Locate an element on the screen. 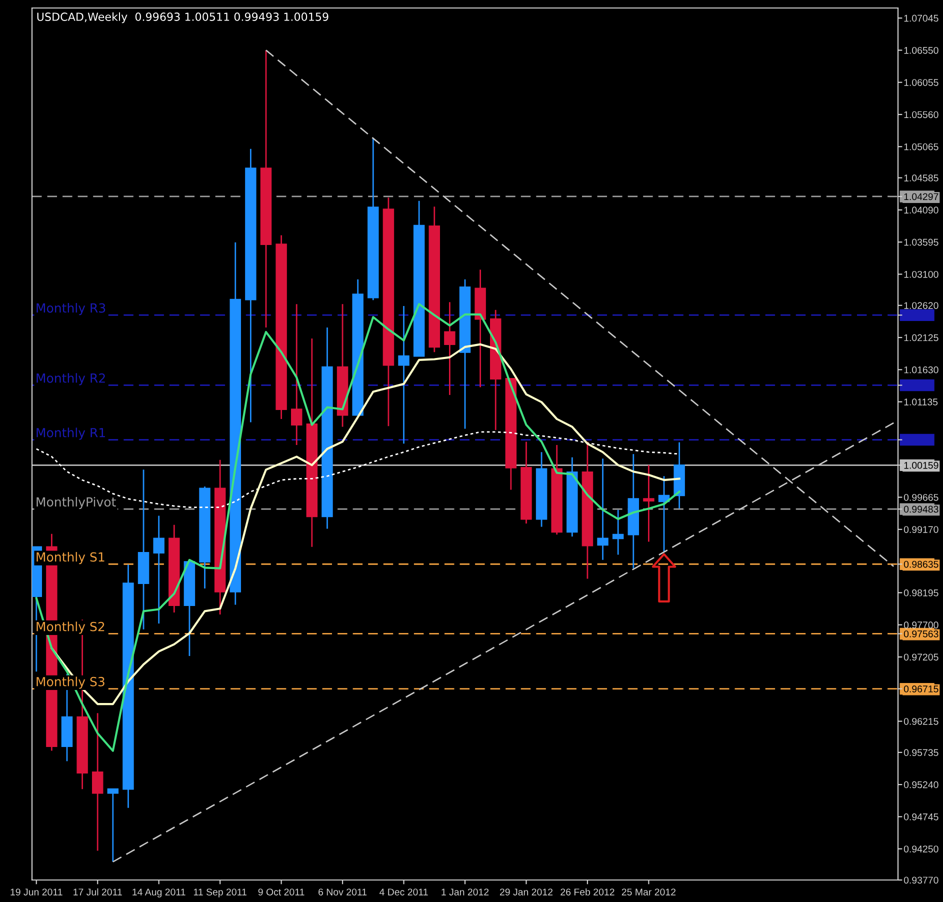 The image size is (943, 902). ref-line-label: Monthly S3 is located at coordinates (70, 682).